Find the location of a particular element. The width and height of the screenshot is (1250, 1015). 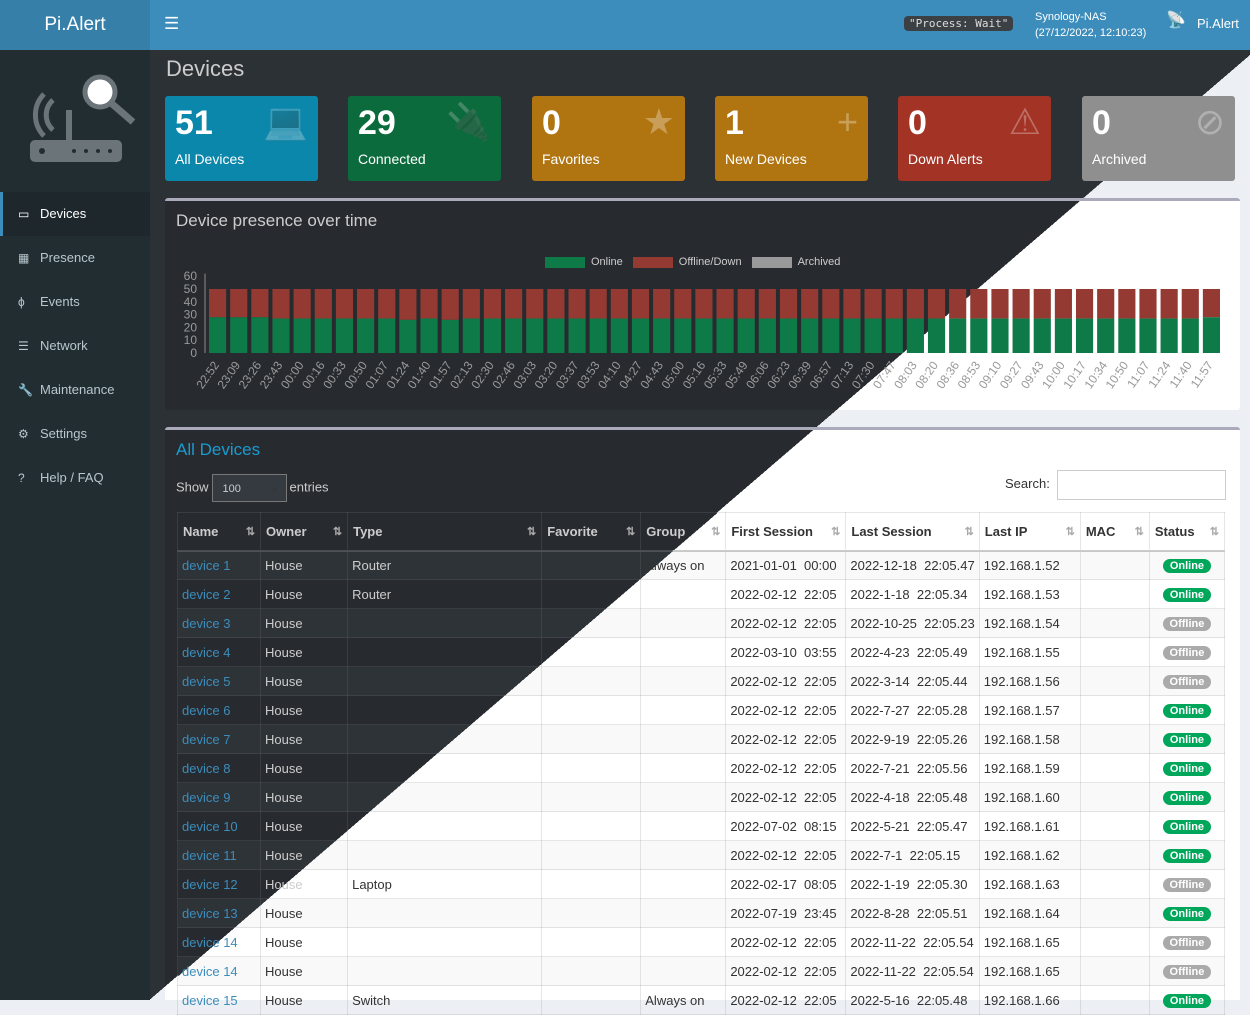

sidebar-item-maintenance: 🔧 Maintenance is located at coordinates (75, 390).